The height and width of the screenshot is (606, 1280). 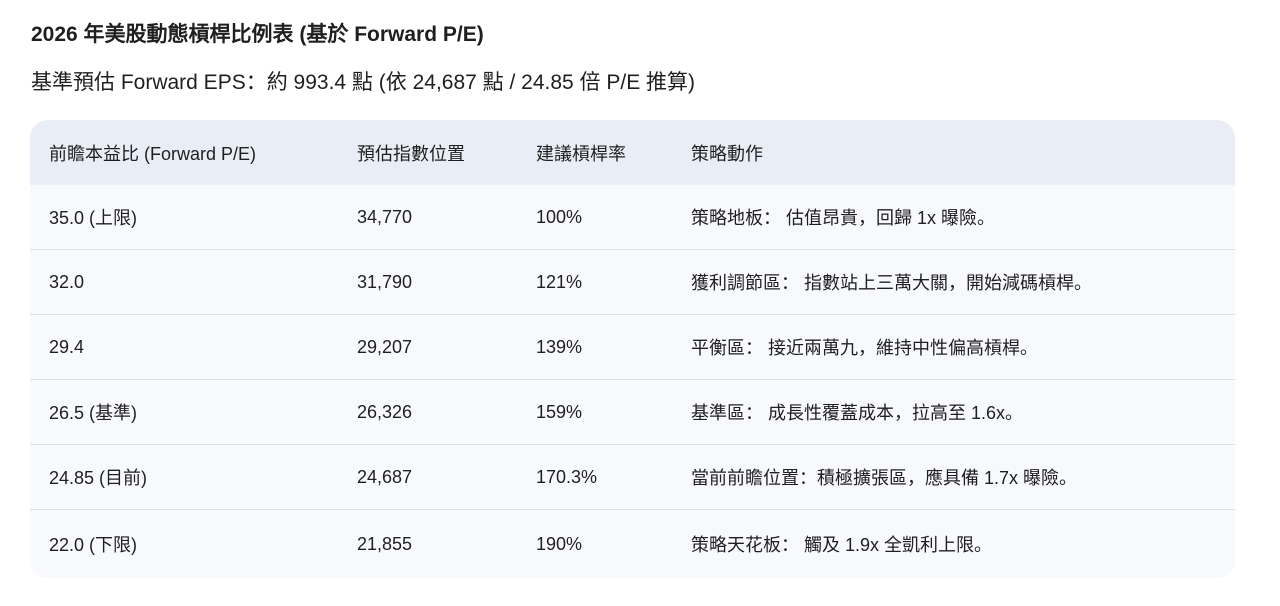 I want to click on table-row: 32.0 31,790 121% 獲利調節區： 指數站上三萬大關，開始減碼槓桿。, so click(x=632, y=282).